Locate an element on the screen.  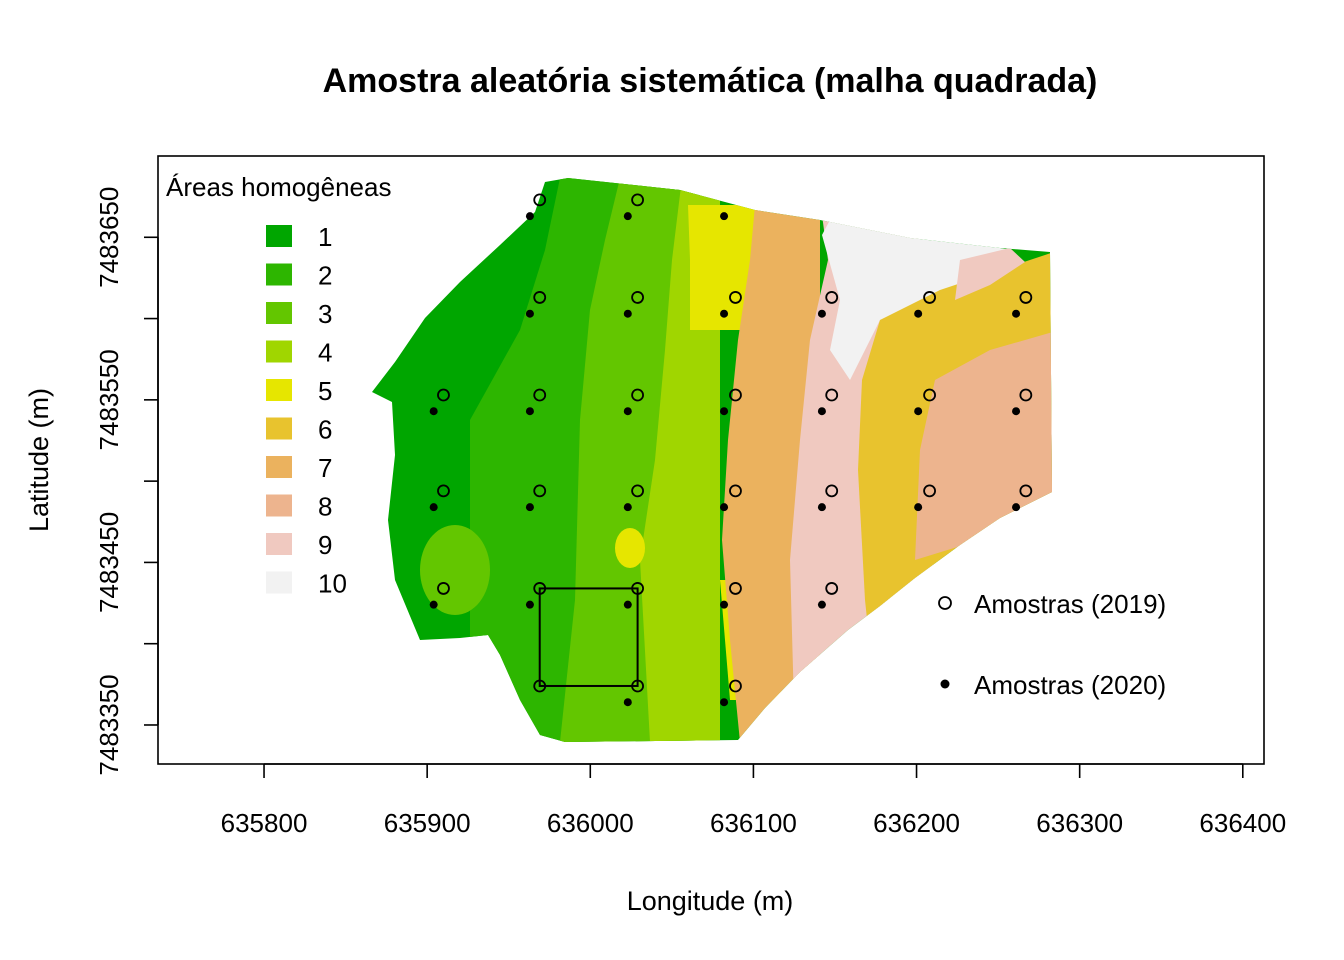
x-tick-label: 636100 is located at coordinates (753, 823).